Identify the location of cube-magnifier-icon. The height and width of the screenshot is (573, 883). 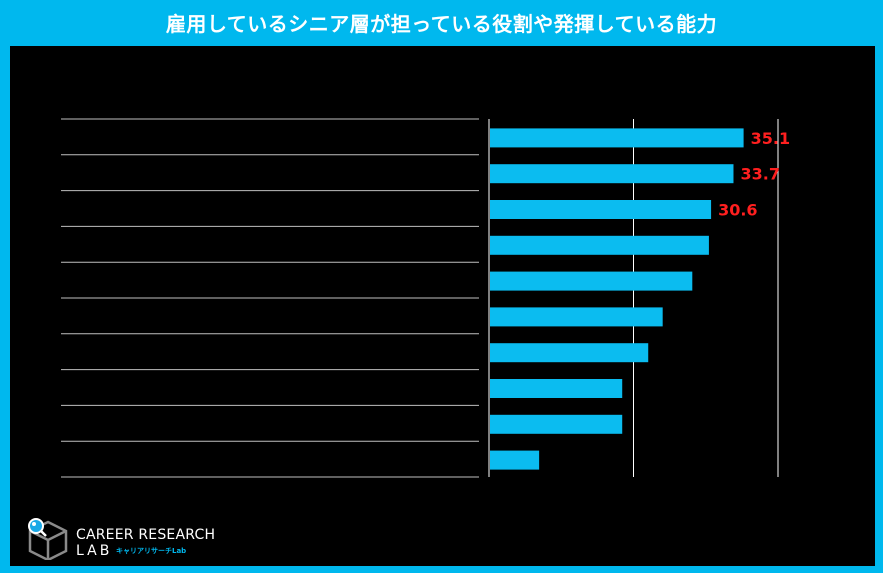
(48, 540).